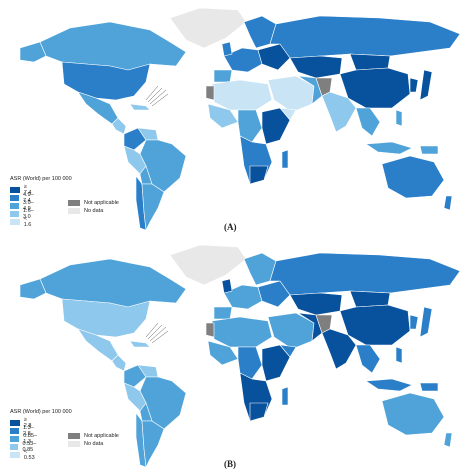  I want to click on legend-label: < 1.6, so click(27, 221).